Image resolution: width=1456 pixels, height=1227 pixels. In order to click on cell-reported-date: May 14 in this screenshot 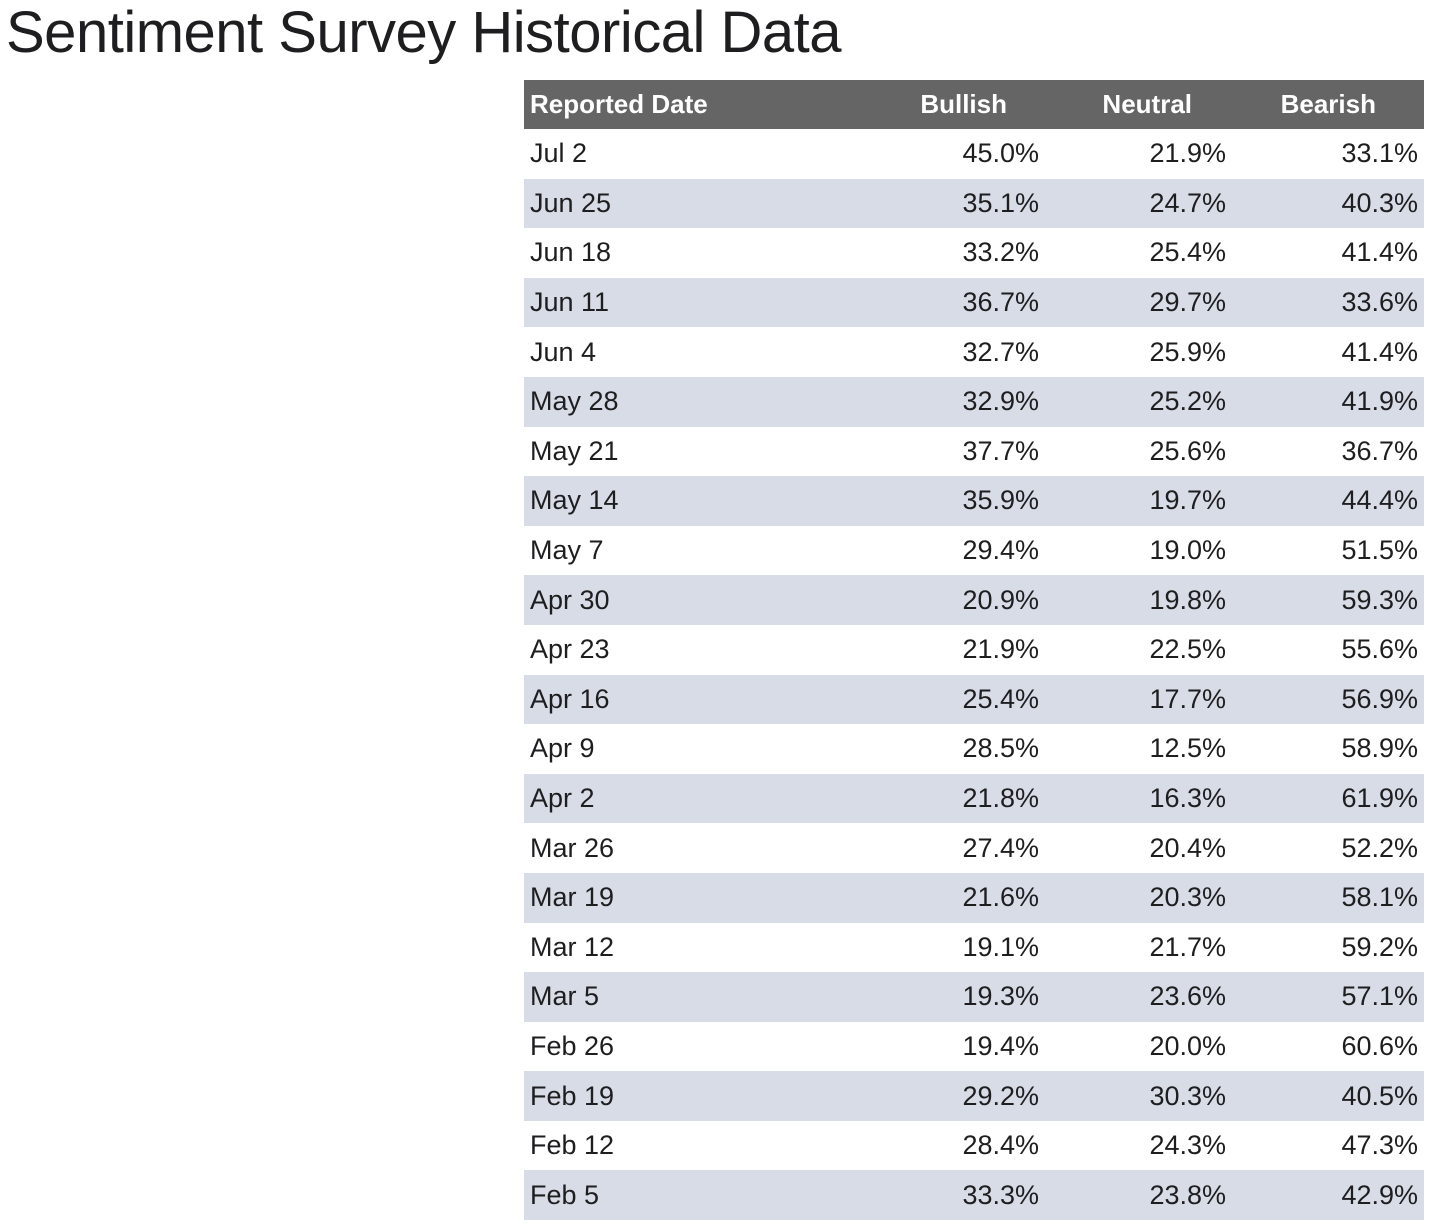, I will do `click(574, 500)`.